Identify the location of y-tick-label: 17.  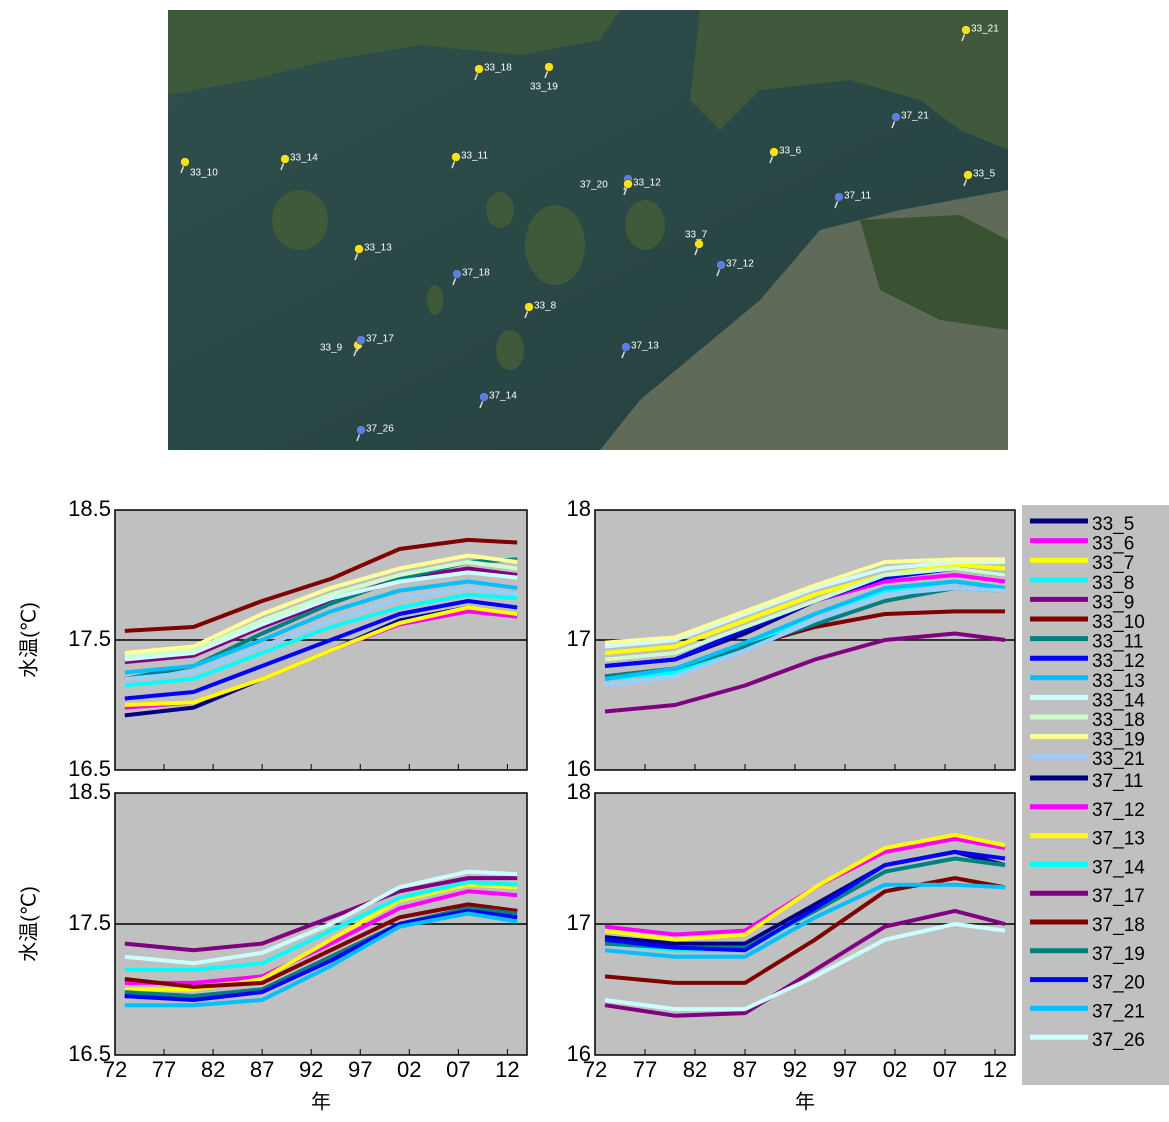
(579, 922).